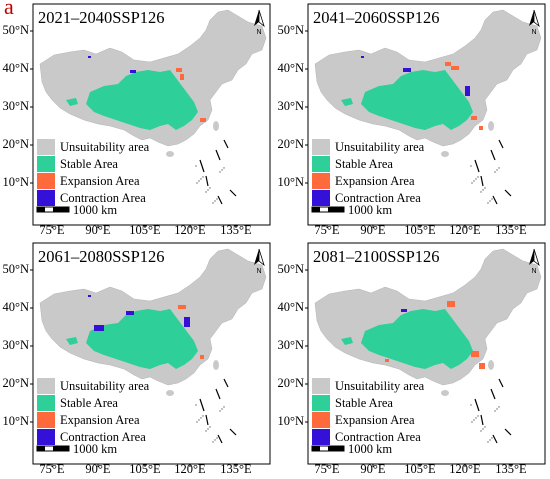  What do you see at coordinates (101, 17) in the screenshot?
I see `map-title: 2021–2040SSP126` at bounding box center [101, 17].